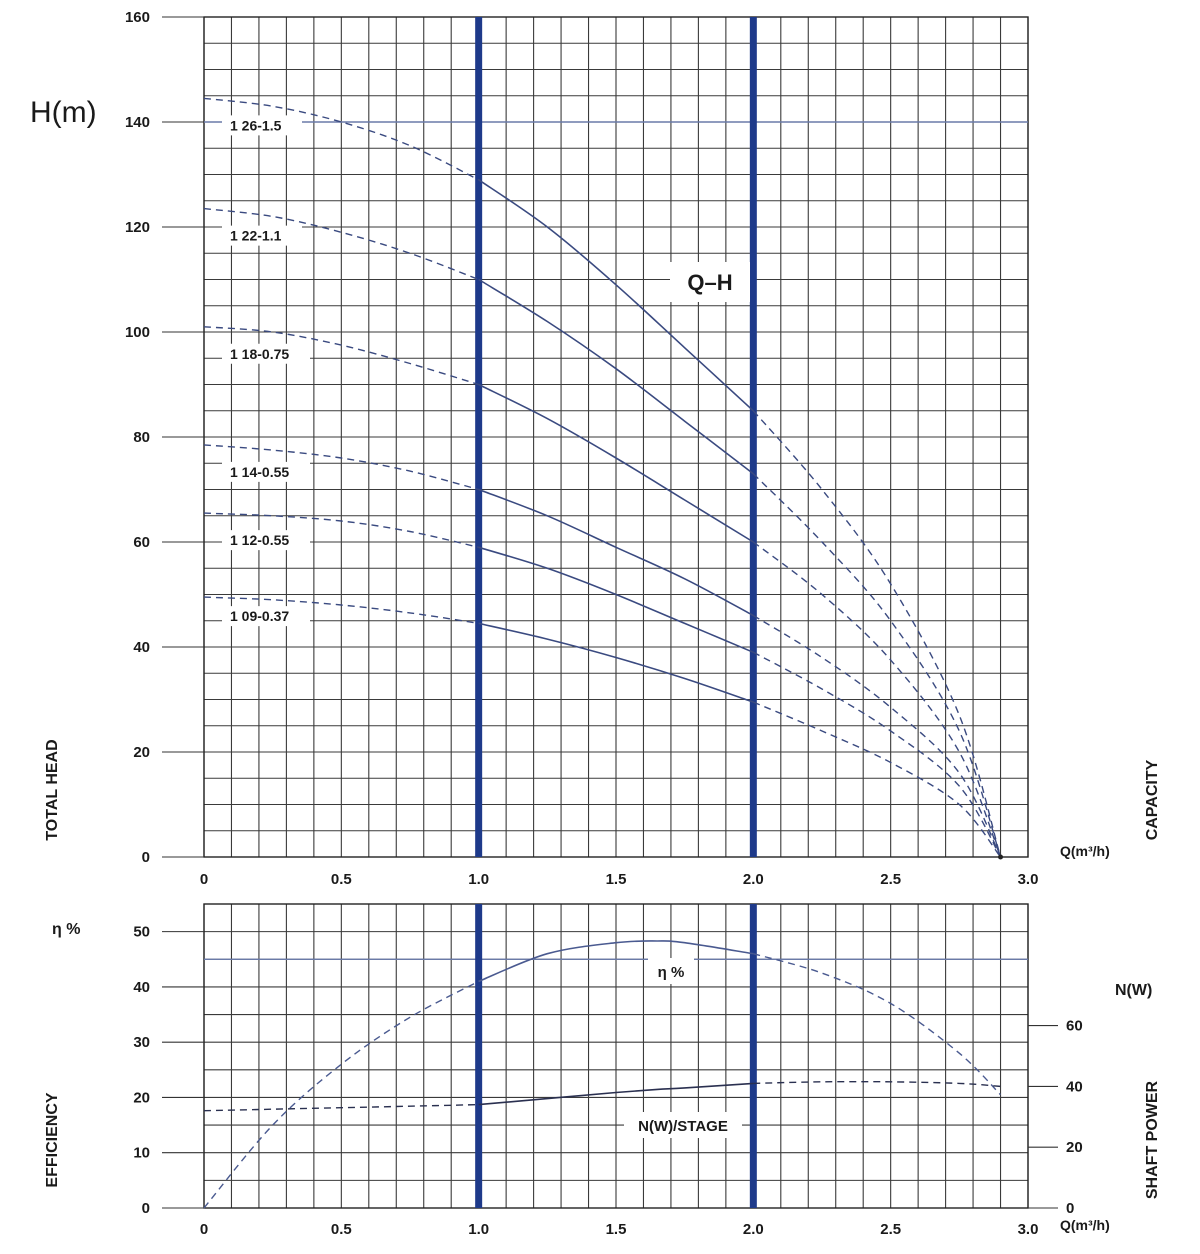 The height and width of the screenshot is (1254, 1200). What do you see at coordinates (1074, 1026) in the screenshot?
I see `lower-y-right-tick-label: 60` at bounding box center [1074, 1026].